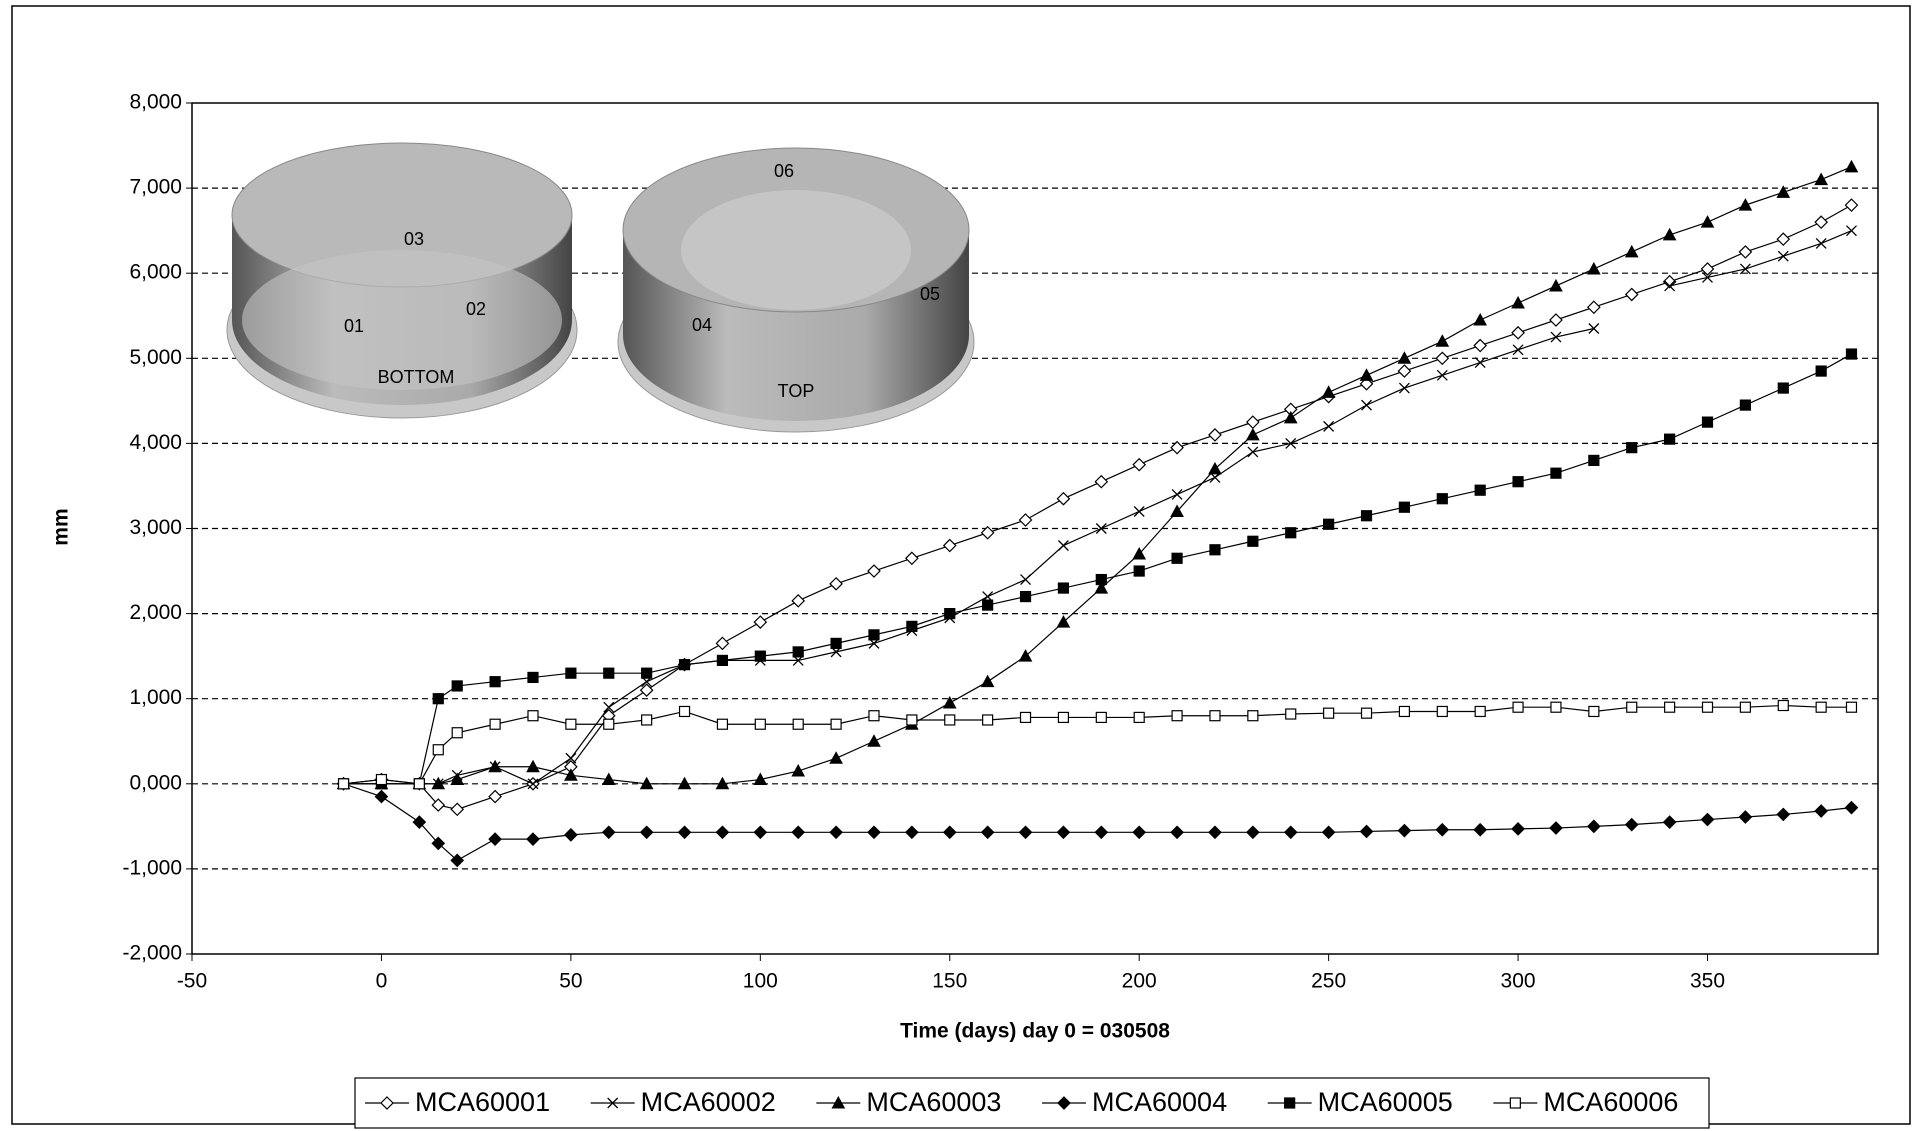  What do you see at coordinates (354, 326) in the screenshot?
I see `sensor-label: 01` at bounding box center [354, 326].